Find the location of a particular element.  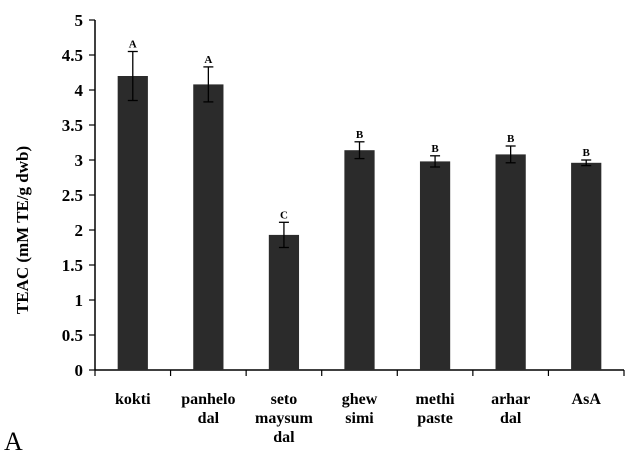

category-label-line: panhelo is located at coordinates (208, 399).